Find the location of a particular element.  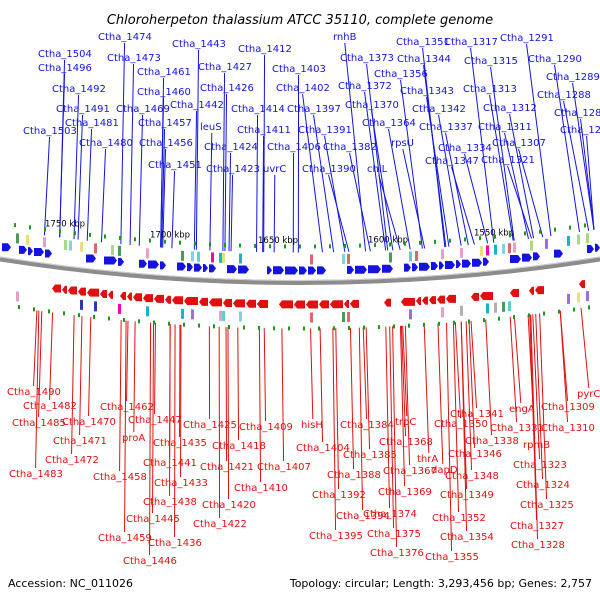

gene-label-reverse: Ctha_1385 is located at coordinates (370, 455).